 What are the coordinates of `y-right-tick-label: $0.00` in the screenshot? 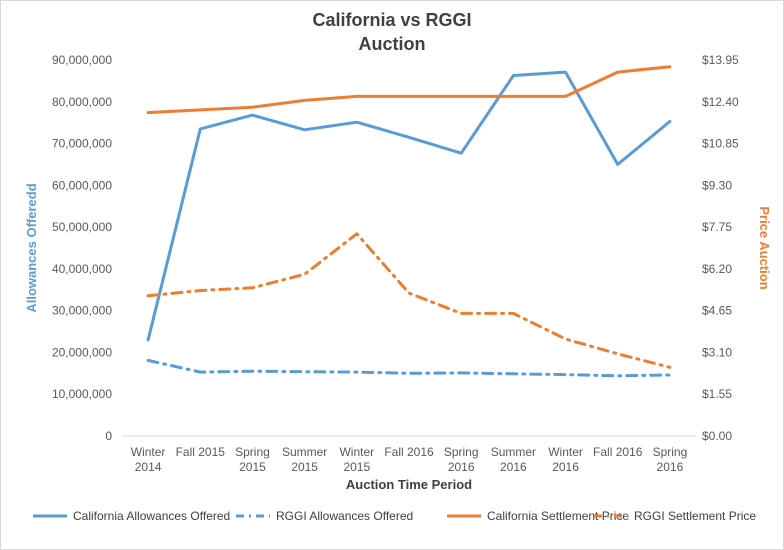 It's located at (717, 436).